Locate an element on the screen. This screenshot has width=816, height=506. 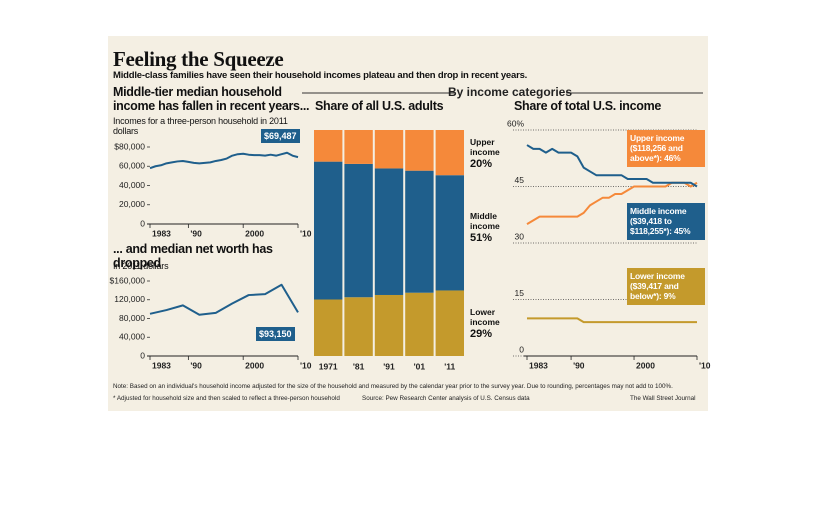
series-label: Upper income 20% is located at coordinates (490, 153).